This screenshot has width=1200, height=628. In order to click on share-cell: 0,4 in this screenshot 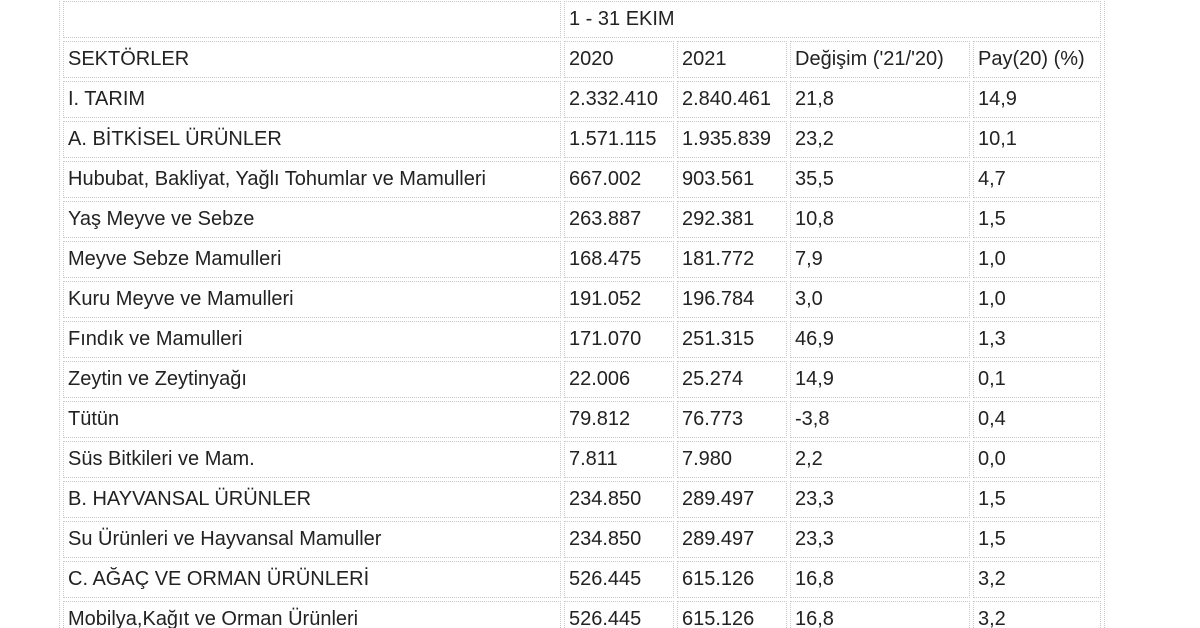, I will do `click(1037, 419)`.